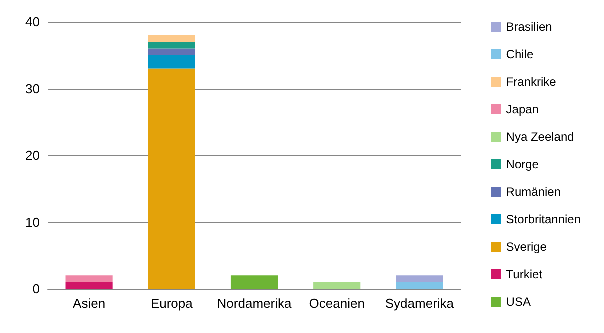  Describe the element at coordinates (544, 219) in the screenshot. I see `legend-label: Storbritannien` at that location.